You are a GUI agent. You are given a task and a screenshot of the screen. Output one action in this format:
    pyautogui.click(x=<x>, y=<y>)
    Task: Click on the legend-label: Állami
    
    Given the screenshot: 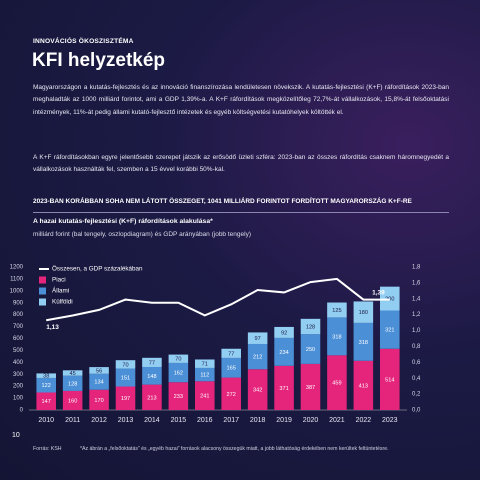 What is the action you would take?
    pyautogui.click(x=60, y=290)
    